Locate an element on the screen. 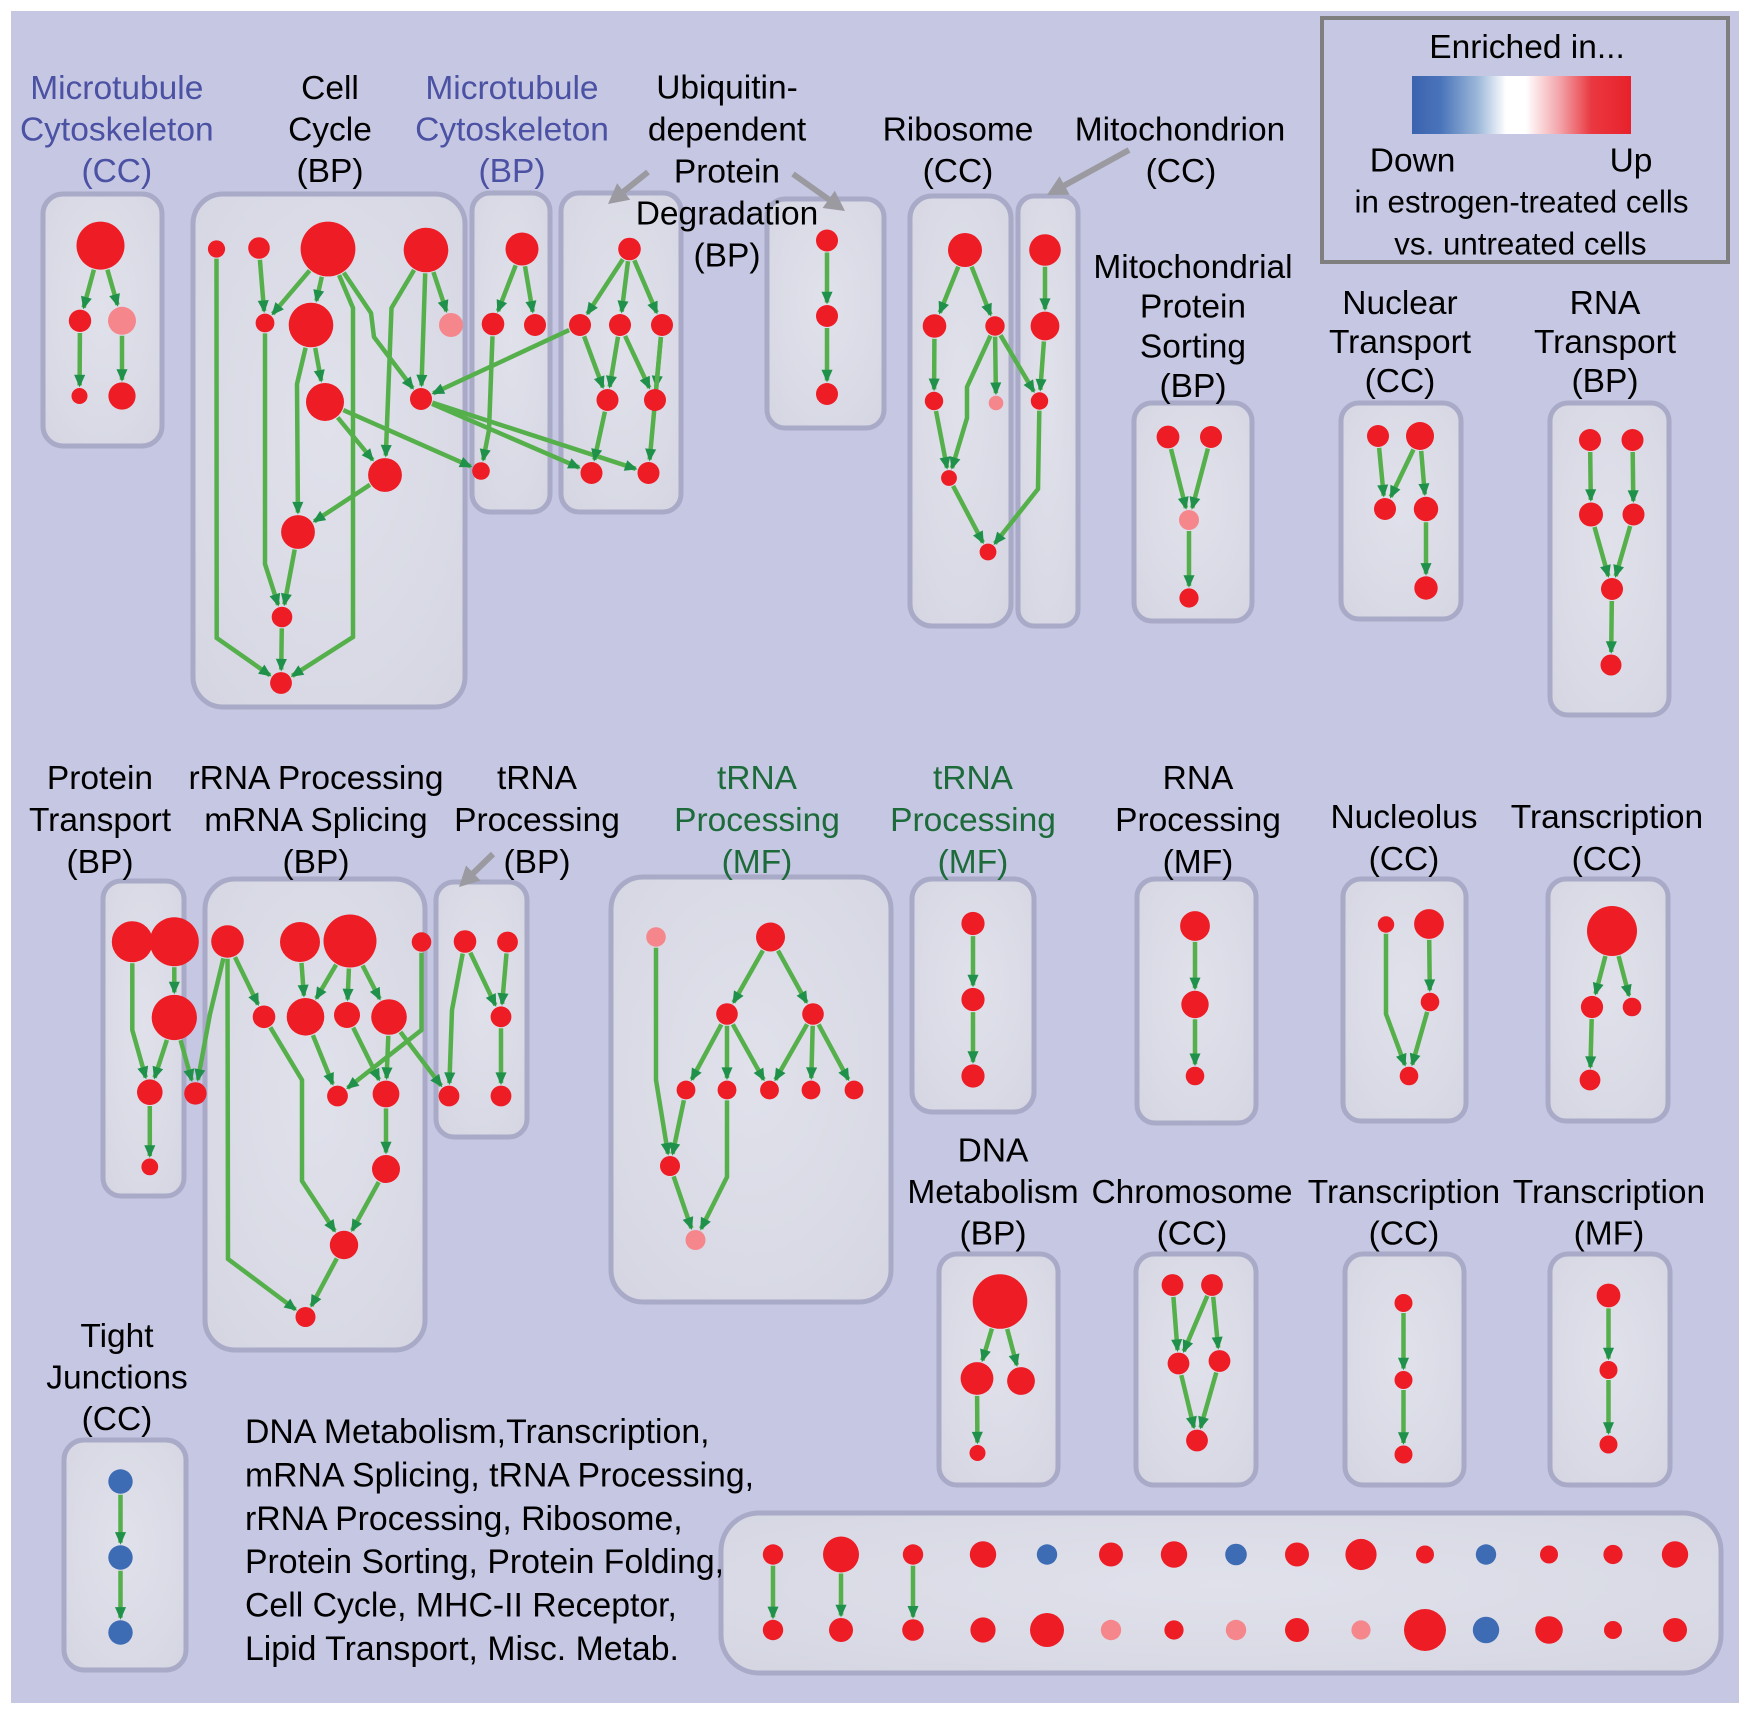 Image resolution: width=1750 pixels, height=1715 pixels. svg-text: vs. untreated cells is located at coordinates (1520, 244).